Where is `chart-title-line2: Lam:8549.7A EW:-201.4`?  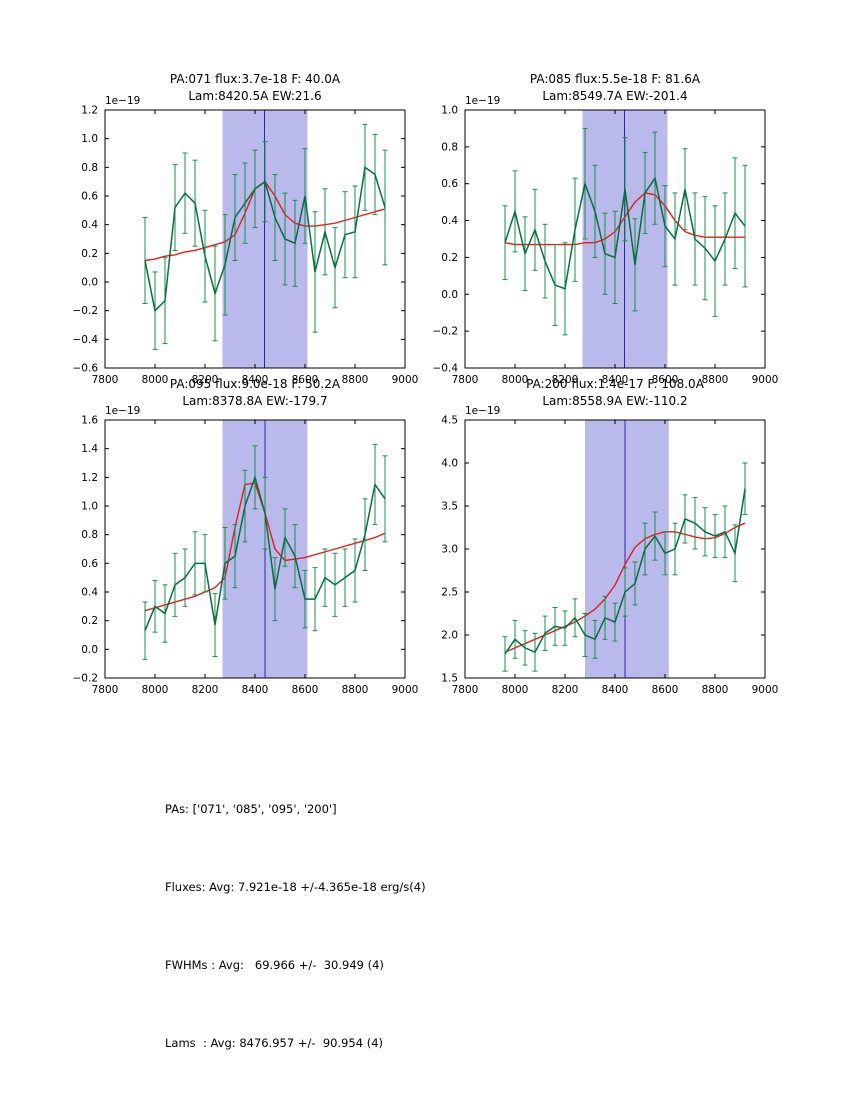 chart-title-line2: Lam:8549.7A EW:-201.4 is located at coordinates (615, 96).